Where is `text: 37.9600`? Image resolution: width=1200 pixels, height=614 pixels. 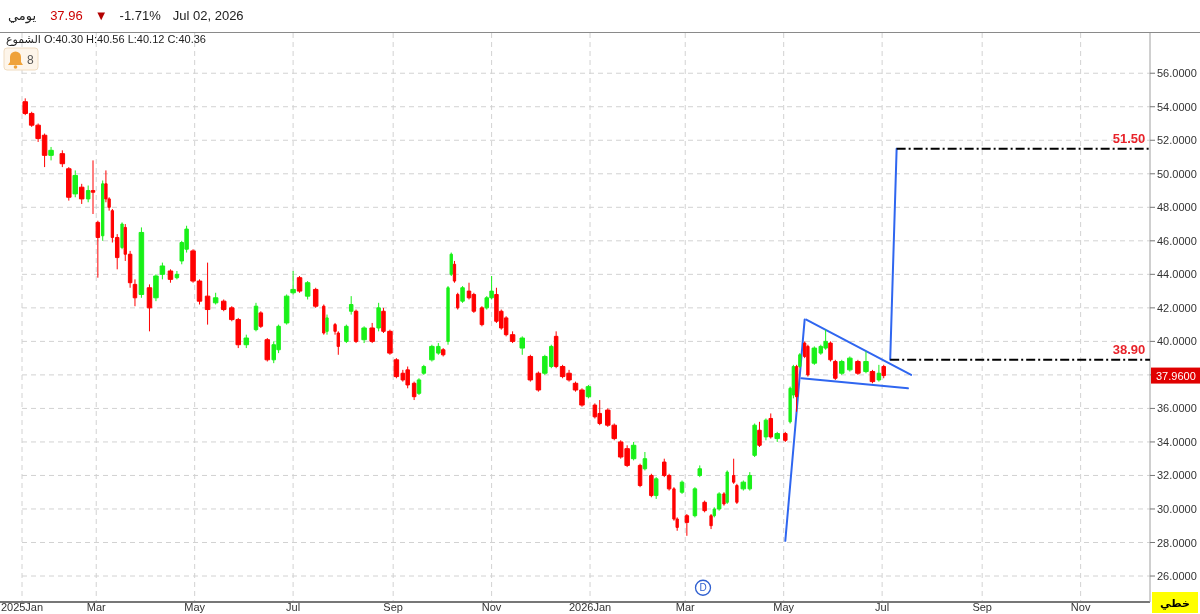
text: 37.9600 is located at coordinates (1176, 375).